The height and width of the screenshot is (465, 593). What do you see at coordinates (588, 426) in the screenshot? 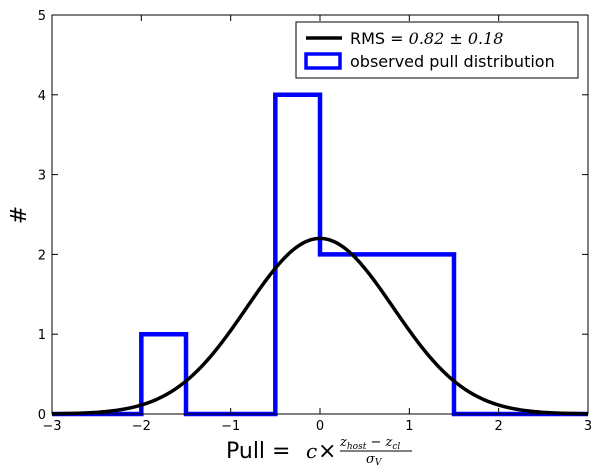
I see `x-tick-label: 3` at bounding box center [588, 426].